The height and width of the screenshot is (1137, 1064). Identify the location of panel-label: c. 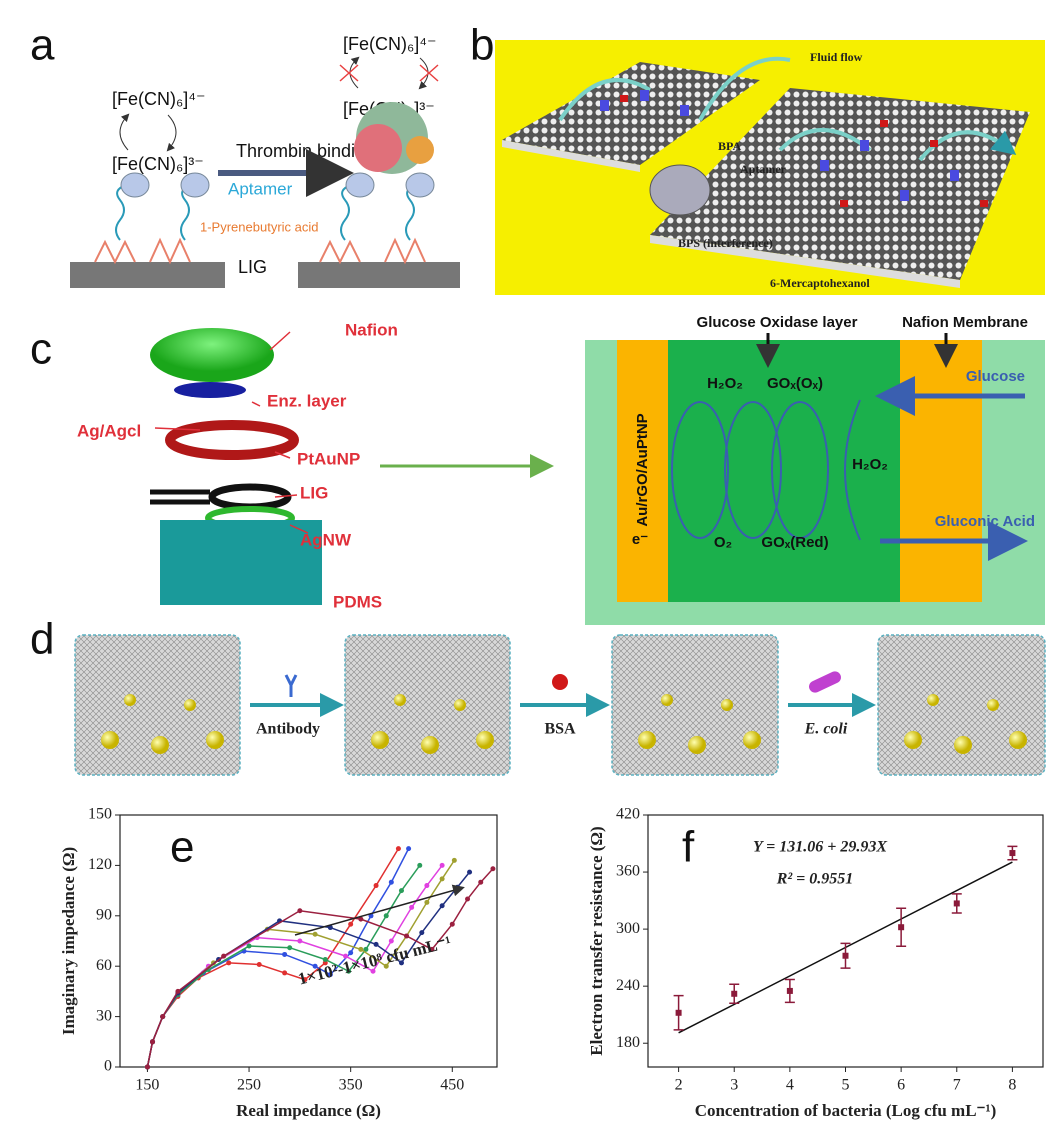
(41, 349).